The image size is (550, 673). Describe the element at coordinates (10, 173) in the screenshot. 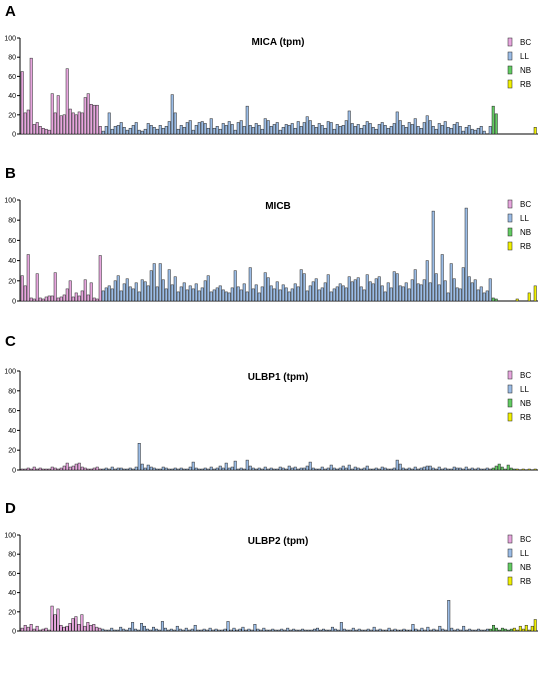

I see `panel-letter: B` at that location.